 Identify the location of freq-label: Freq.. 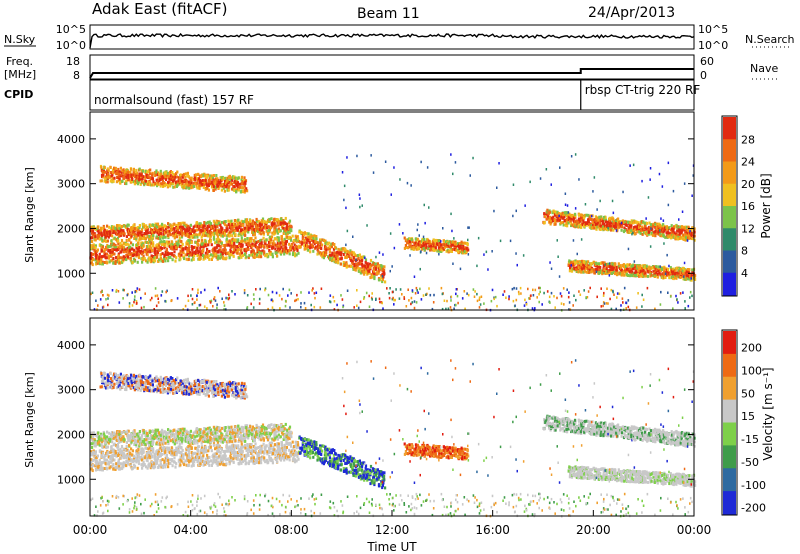
(19, 61).